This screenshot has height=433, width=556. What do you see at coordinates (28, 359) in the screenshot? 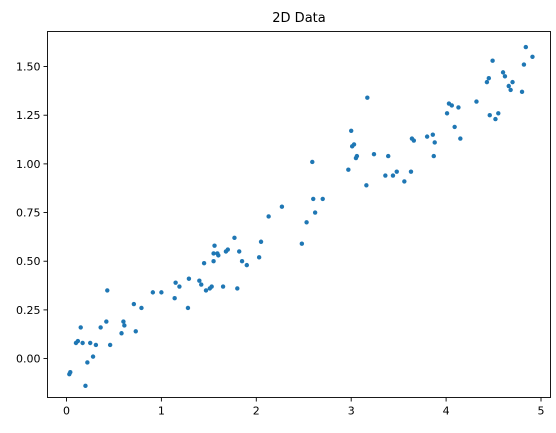
I see `y-tick-label: 0.00` at bounding box center [28, 359].